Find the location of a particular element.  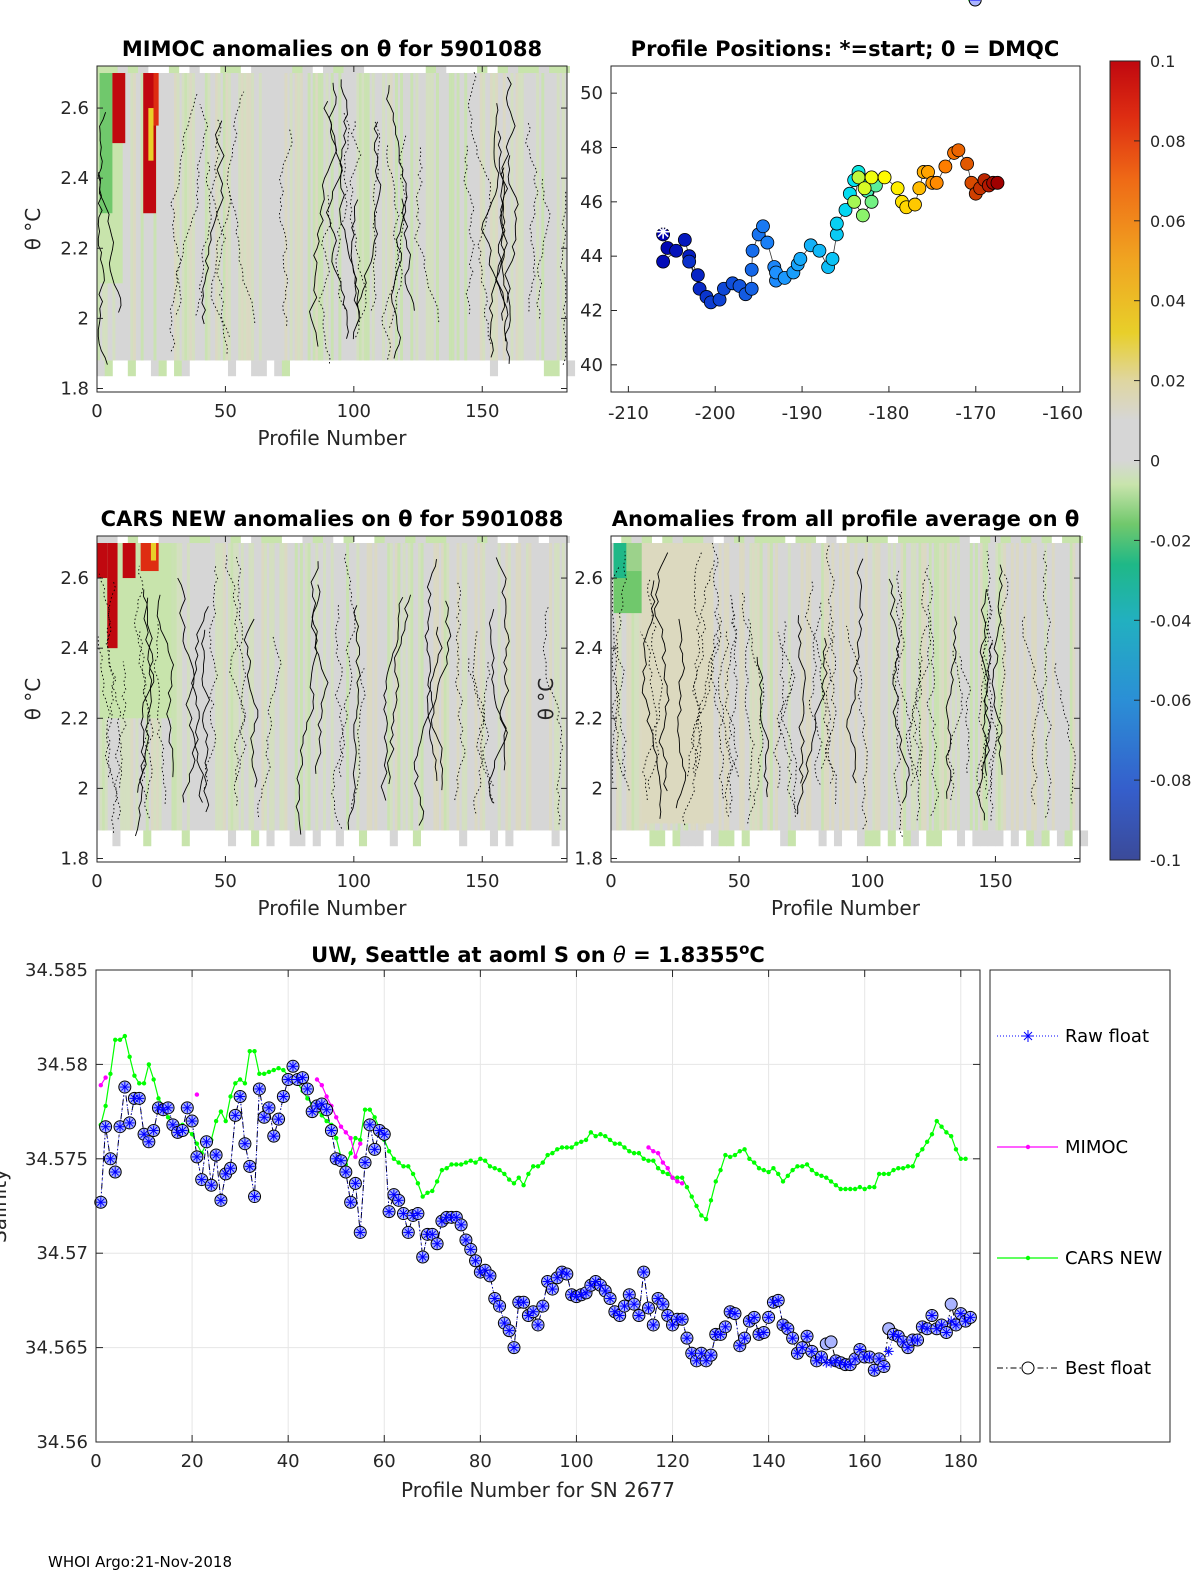

legend-label: MIMOC is located at coordinates (1096, 1147).